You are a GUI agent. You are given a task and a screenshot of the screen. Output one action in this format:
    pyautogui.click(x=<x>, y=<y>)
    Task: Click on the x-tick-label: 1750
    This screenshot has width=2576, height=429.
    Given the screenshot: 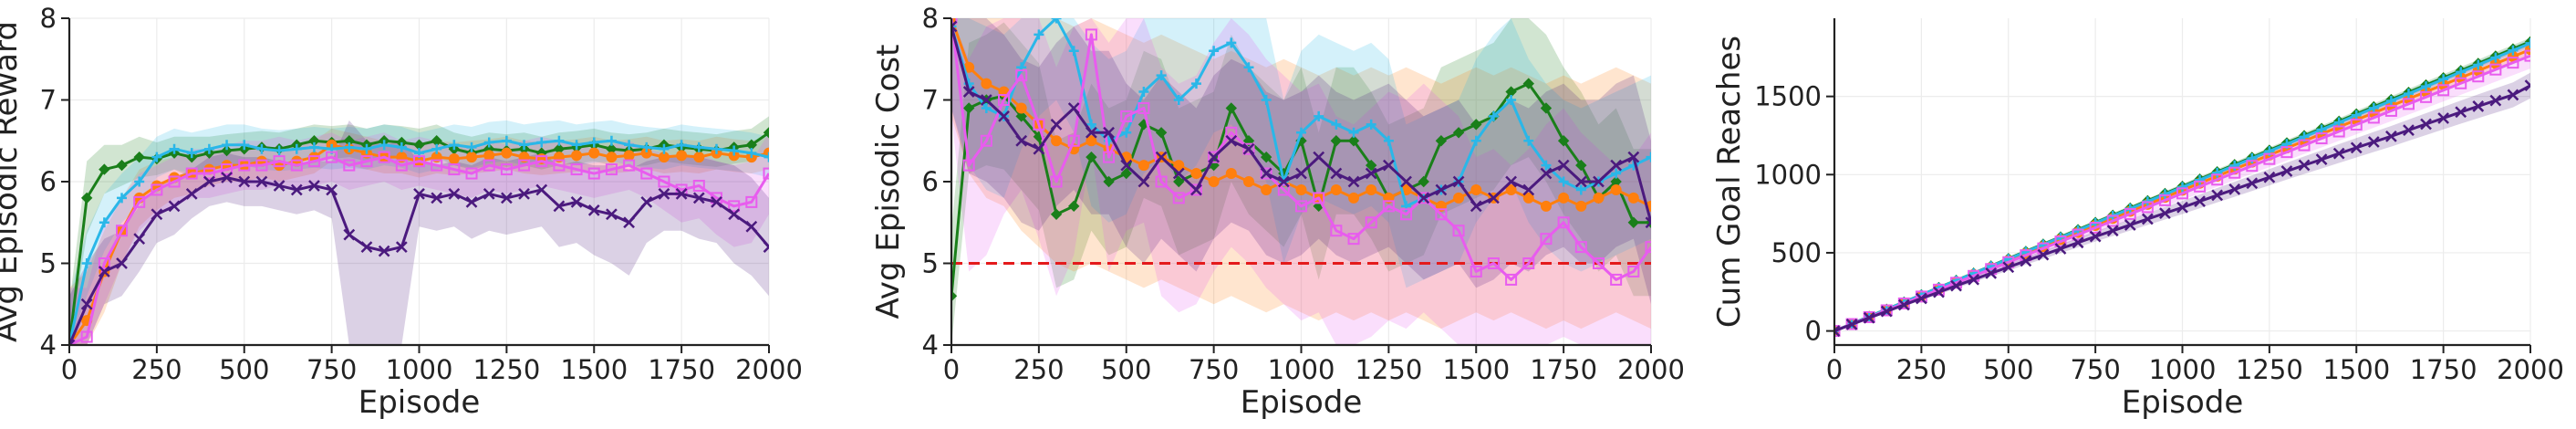 What is the action you would take?
    pyautogui.click(x=681, y=369)
    